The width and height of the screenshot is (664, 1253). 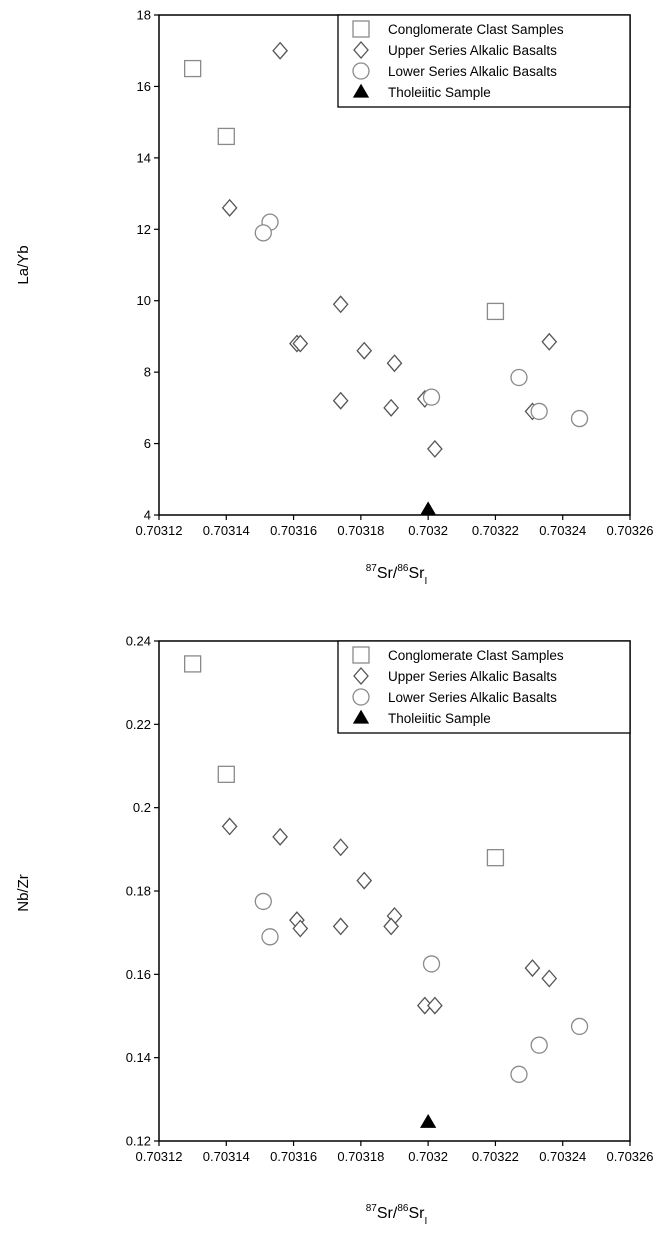 I want to click on y-tick-label: 8, so click(x=147, y=372).